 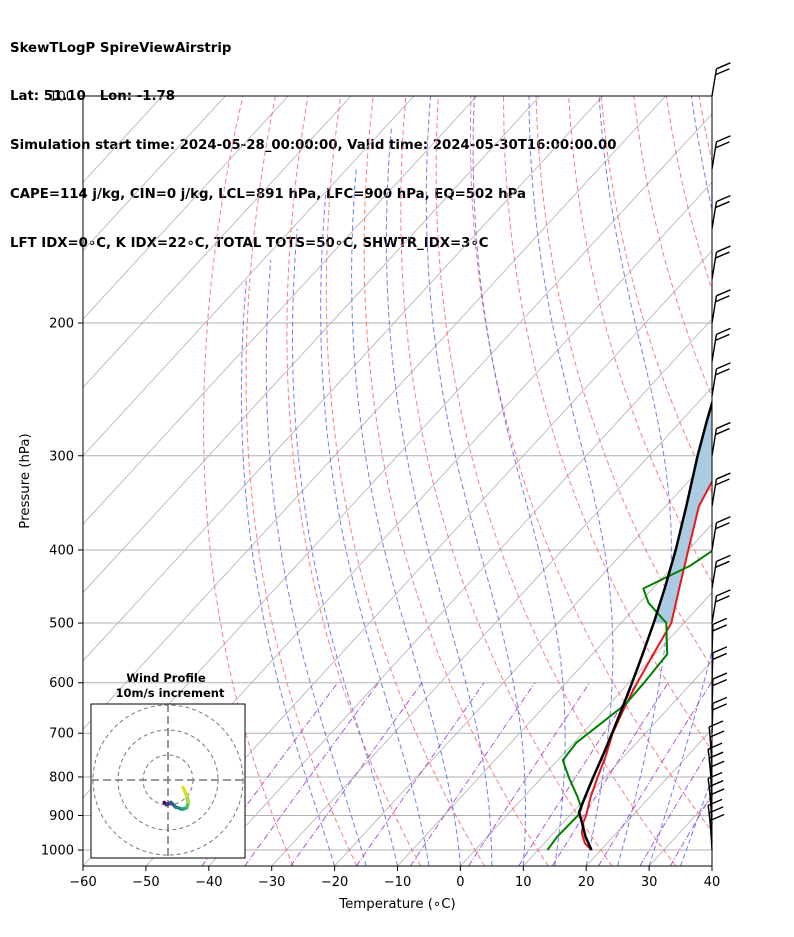 What do you see at coordinates (586, 882) in the screenshot?
I see `x-tick-label: 20` at bounding box center [586, 882].